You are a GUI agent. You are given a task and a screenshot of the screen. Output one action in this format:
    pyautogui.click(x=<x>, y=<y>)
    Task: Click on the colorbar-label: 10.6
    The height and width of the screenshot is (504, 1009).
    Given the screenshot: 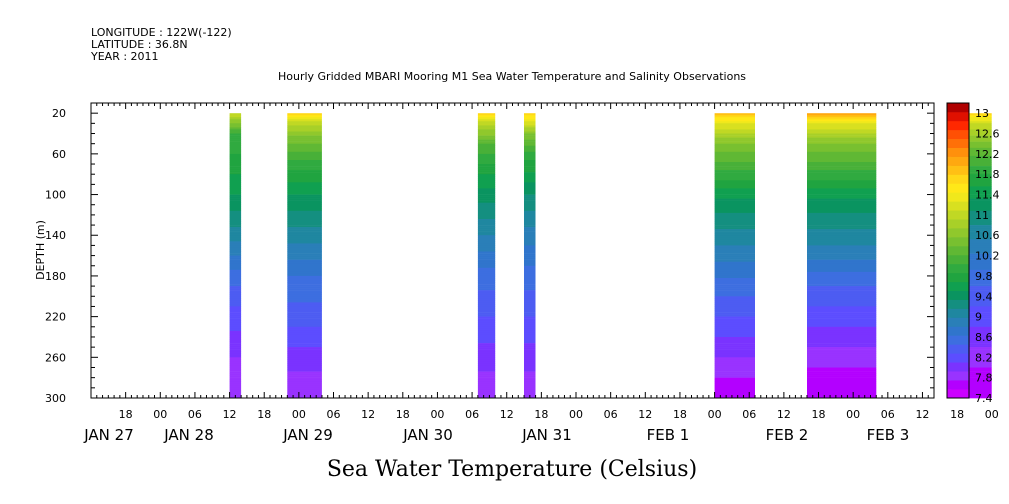 What is the action you would take?
    pyautogui.click(x=987, y=235)
    